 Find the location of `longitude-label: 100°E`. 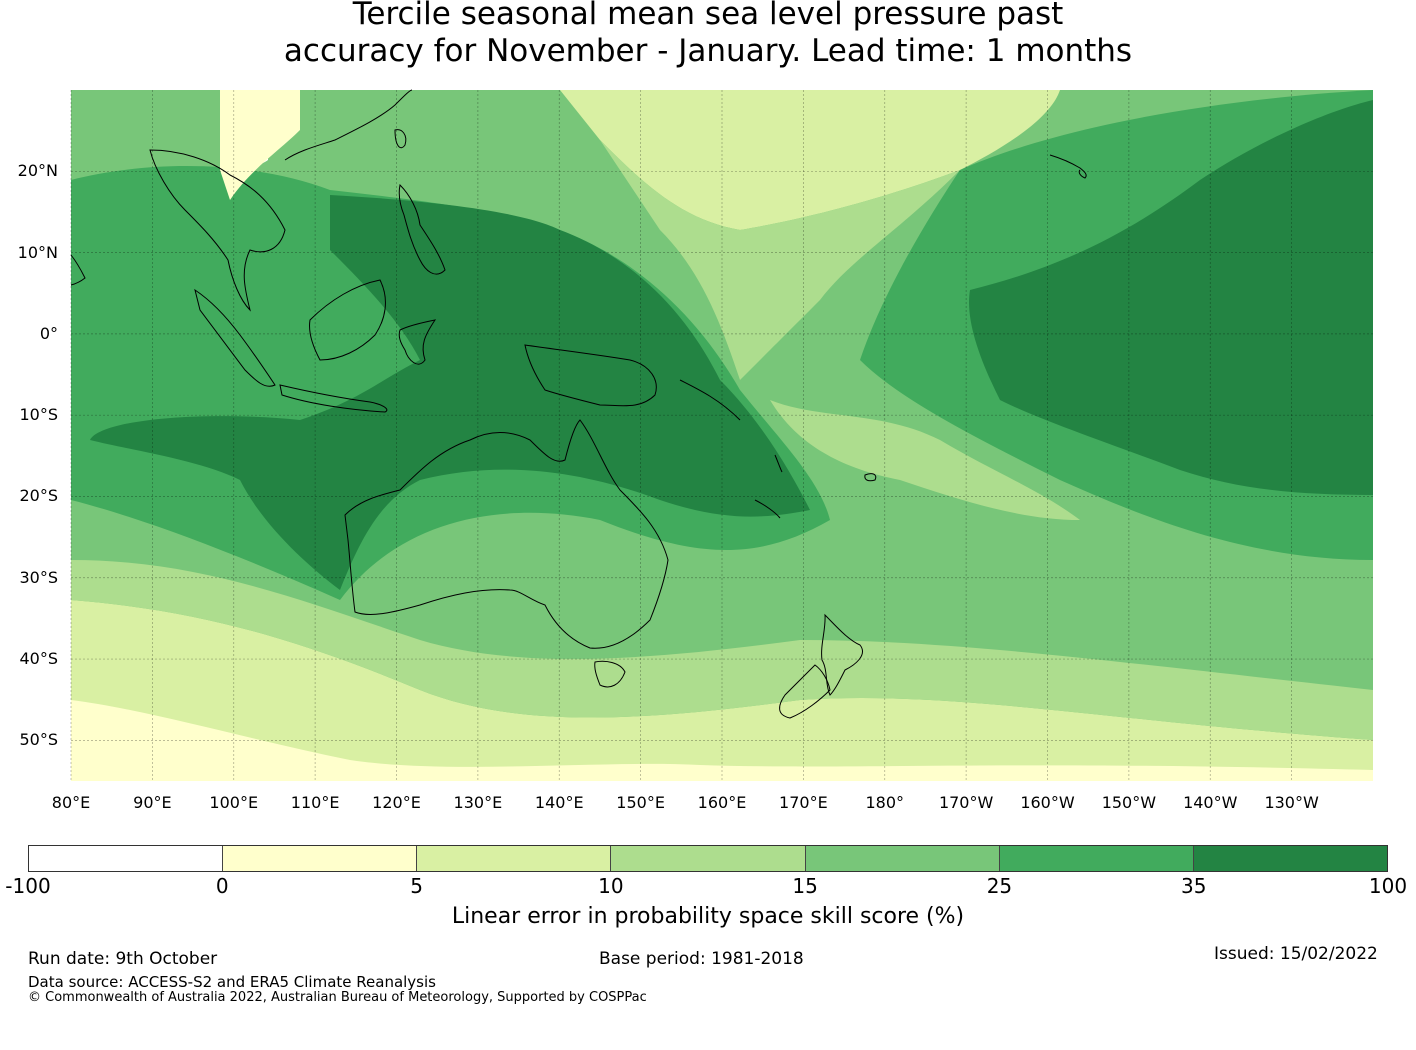

longitude-label: 100°E is located at coordinates (234, 802).